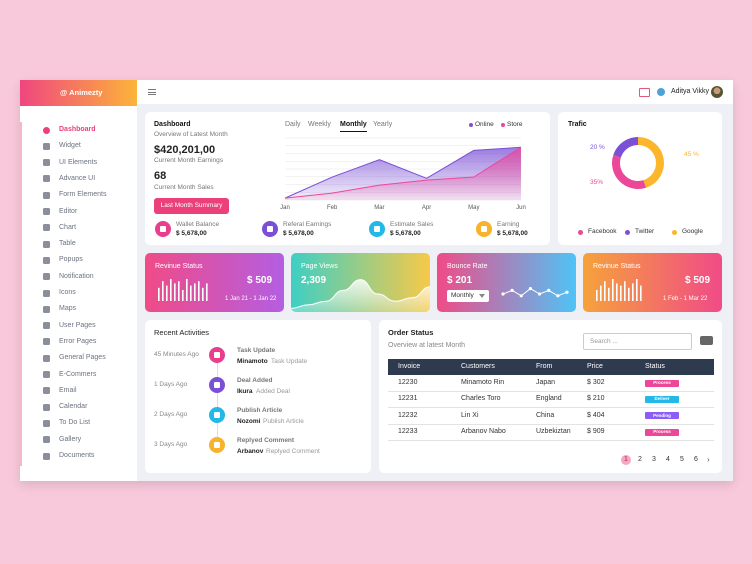 This screenshot has height=564, width=752. What do you see at coordinates (67, 292) in the screenshot?
I see `menu-item: Icons` at bounding box center [67, 292].